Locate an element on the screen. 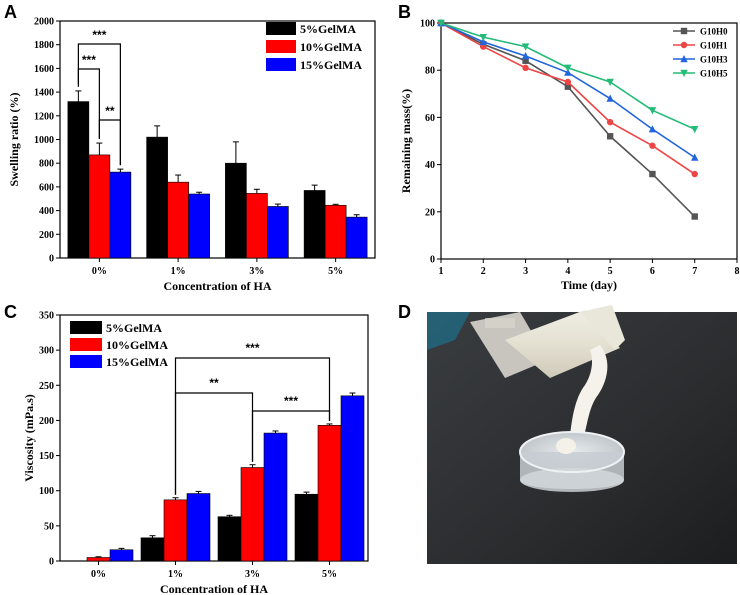  y-tick-label: 50 is located at coordinates (49, 526).